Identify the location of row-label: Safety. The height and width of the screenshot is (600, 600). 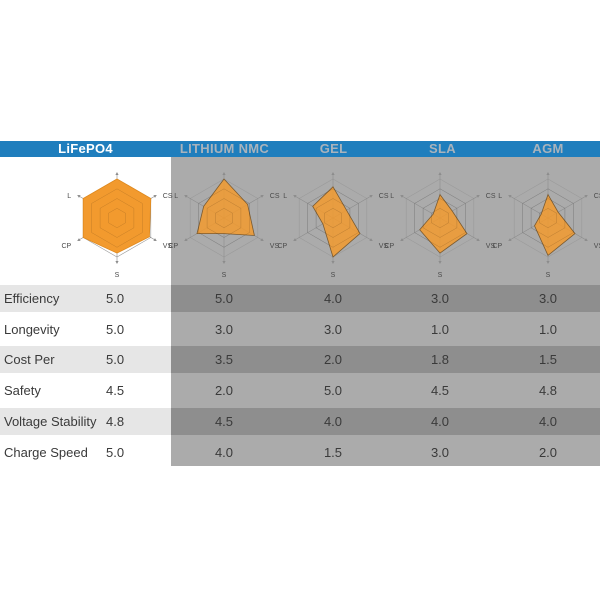
(22, 390).